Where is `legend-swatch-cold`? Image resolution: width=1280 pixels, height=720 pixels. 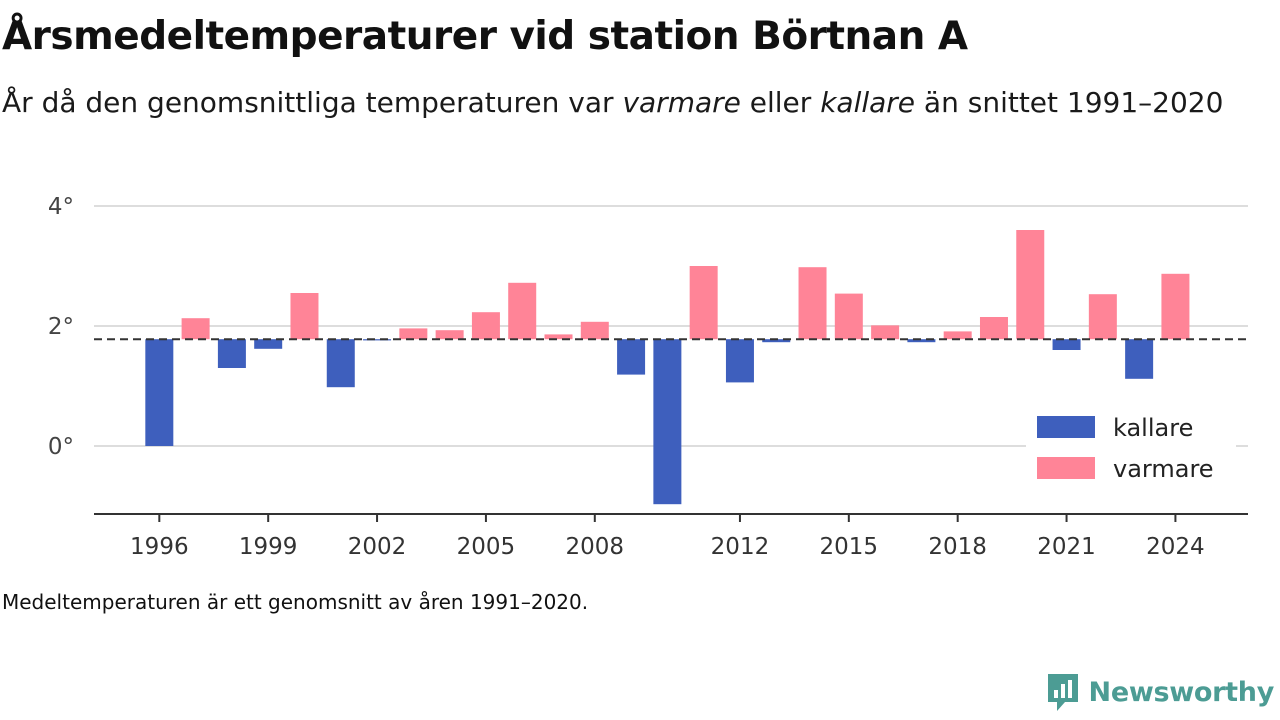
legend-swatch-cold is located at coordinates (1066, 427).